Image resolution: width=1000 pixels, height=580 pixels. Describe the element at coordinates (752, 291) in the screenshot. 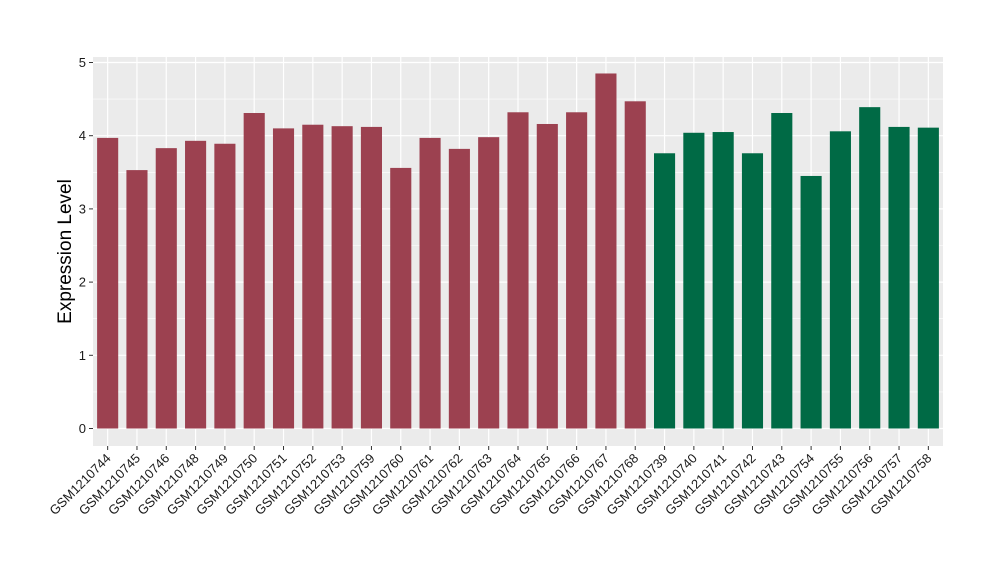

I see `bar-GSM1210742` at that location.